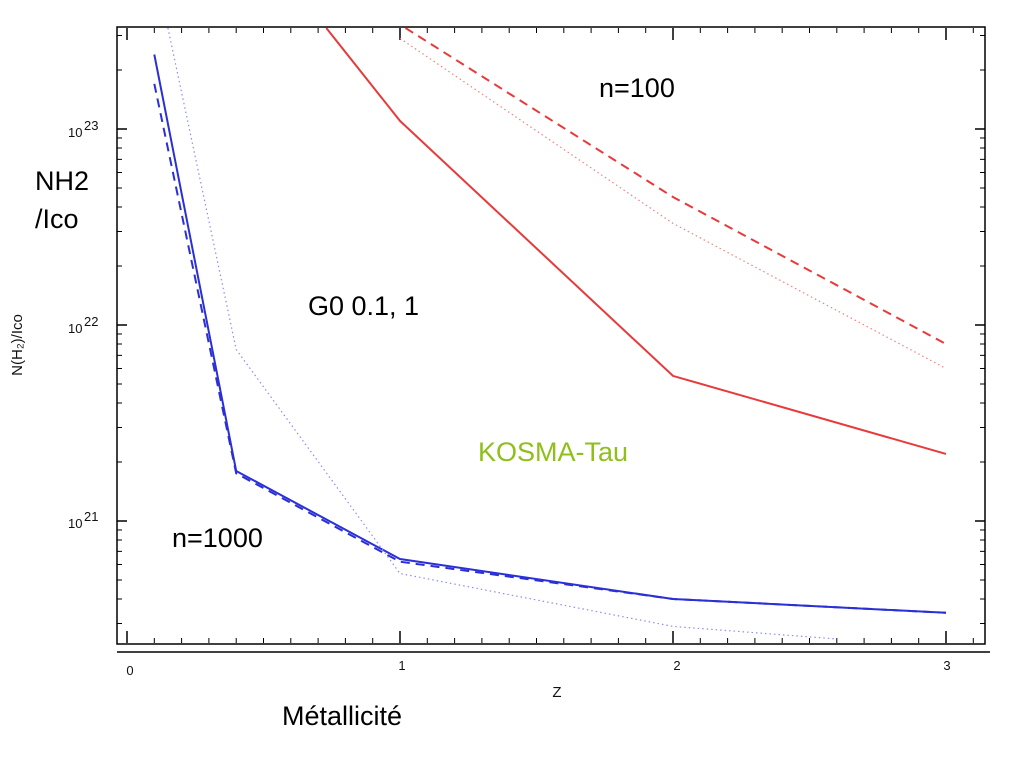 Image resolution: width=1024 pixels, height=768 pixels. I want to click on y-tick-label-22: 10 22, so click(83, 325).